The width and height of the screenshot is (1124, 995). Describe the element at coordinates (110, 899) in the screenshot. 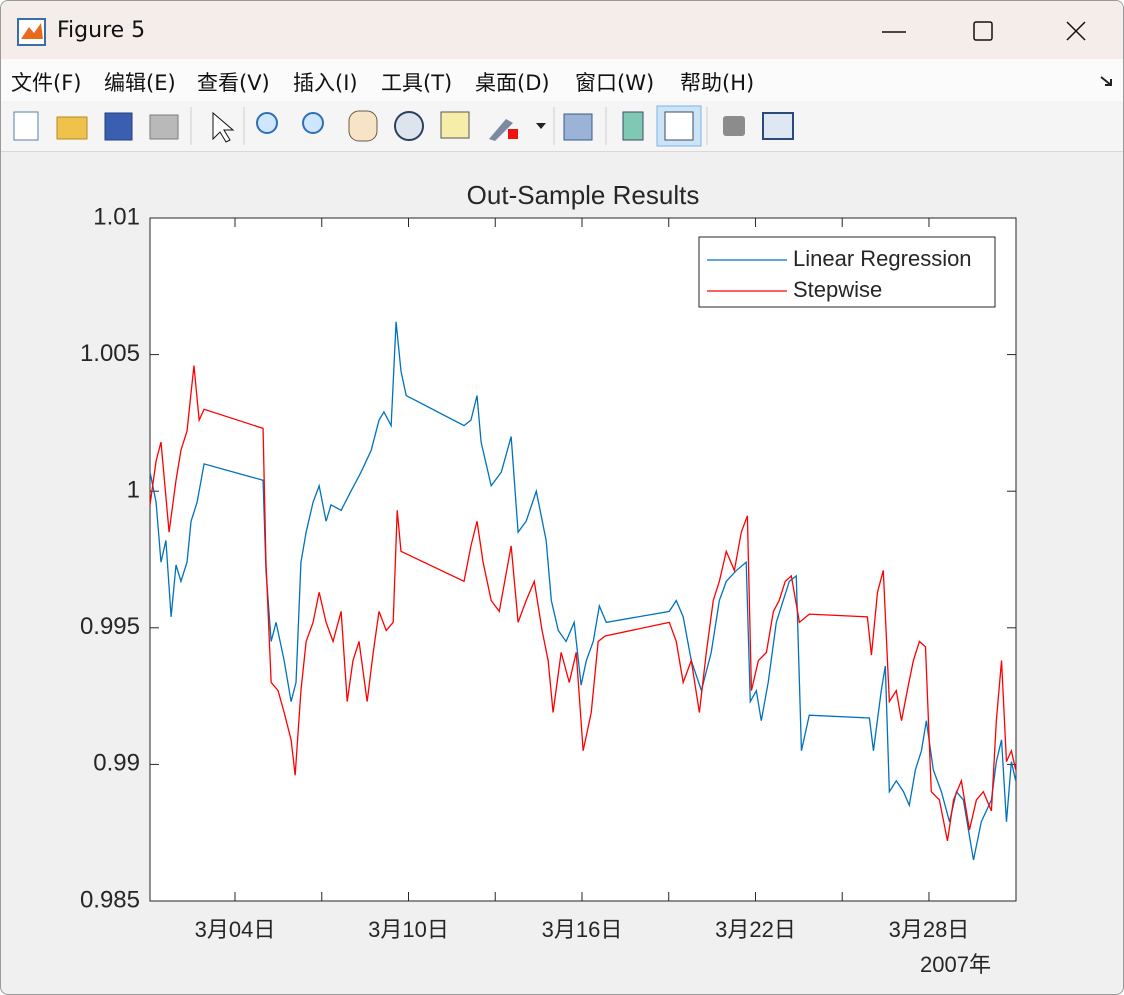

I see `y-tick-label: 0.985` at that location.